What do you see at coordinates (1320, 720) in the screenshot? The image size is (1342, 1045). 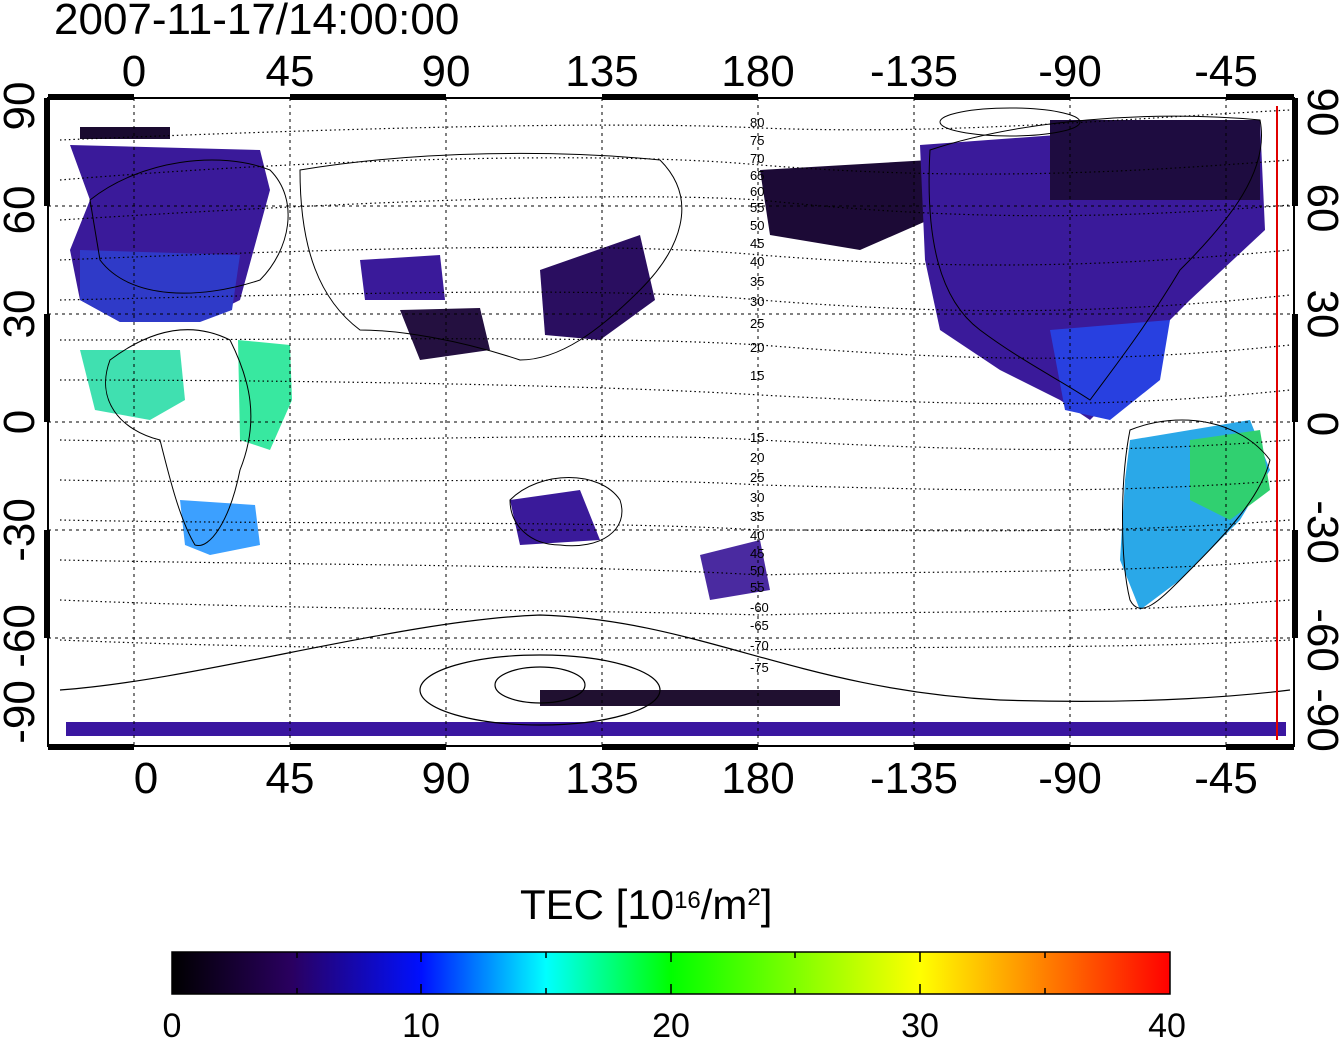 I see `right-y-tick: -90` at bounding box center [1320, 720].